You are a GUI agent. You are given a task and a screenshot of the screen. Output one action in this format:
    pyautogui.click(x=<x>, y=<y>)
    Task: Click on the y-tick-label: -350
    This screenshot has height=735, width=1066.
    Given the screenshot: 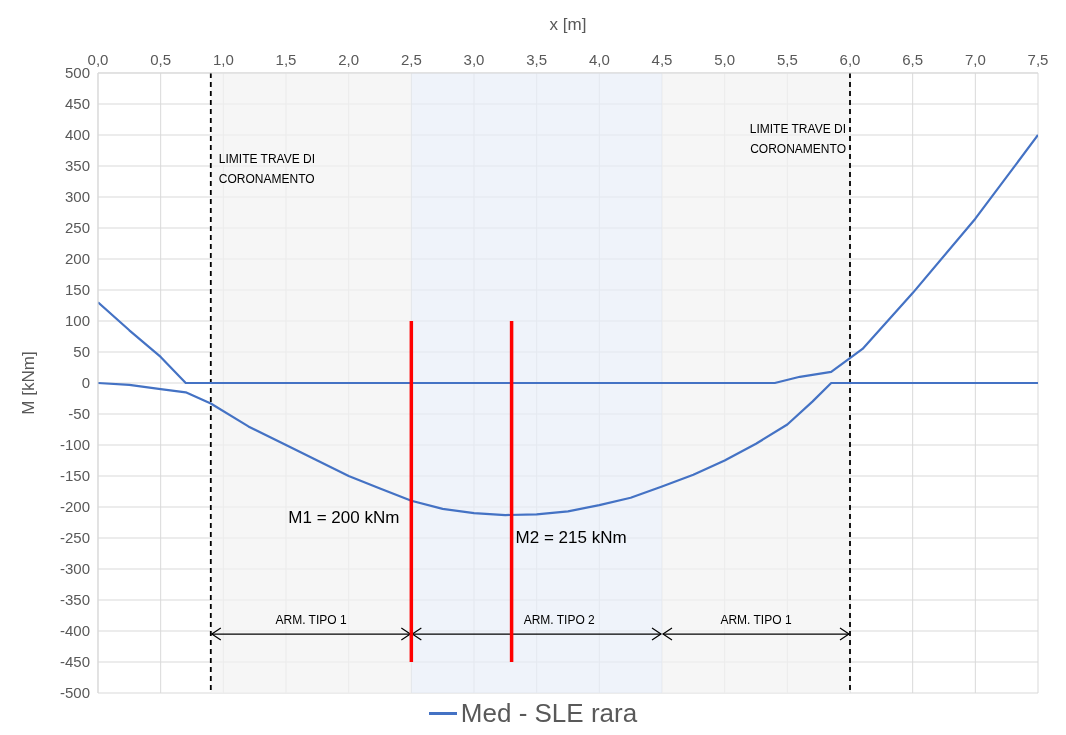 What is the action you would take?
    pyautogui.click(x=74, y=600)
    